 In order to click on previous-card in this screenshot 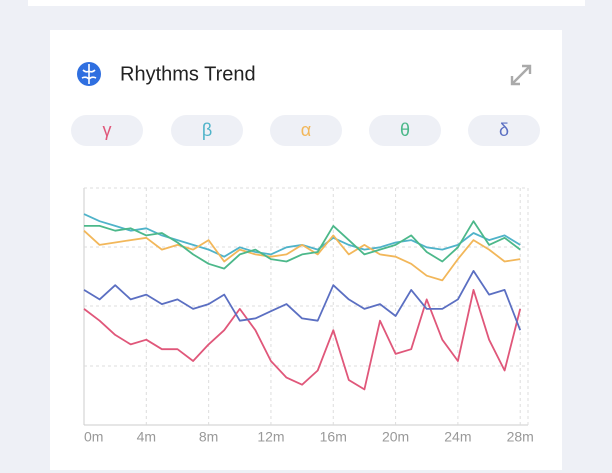, I will do `click(306, 3)`.